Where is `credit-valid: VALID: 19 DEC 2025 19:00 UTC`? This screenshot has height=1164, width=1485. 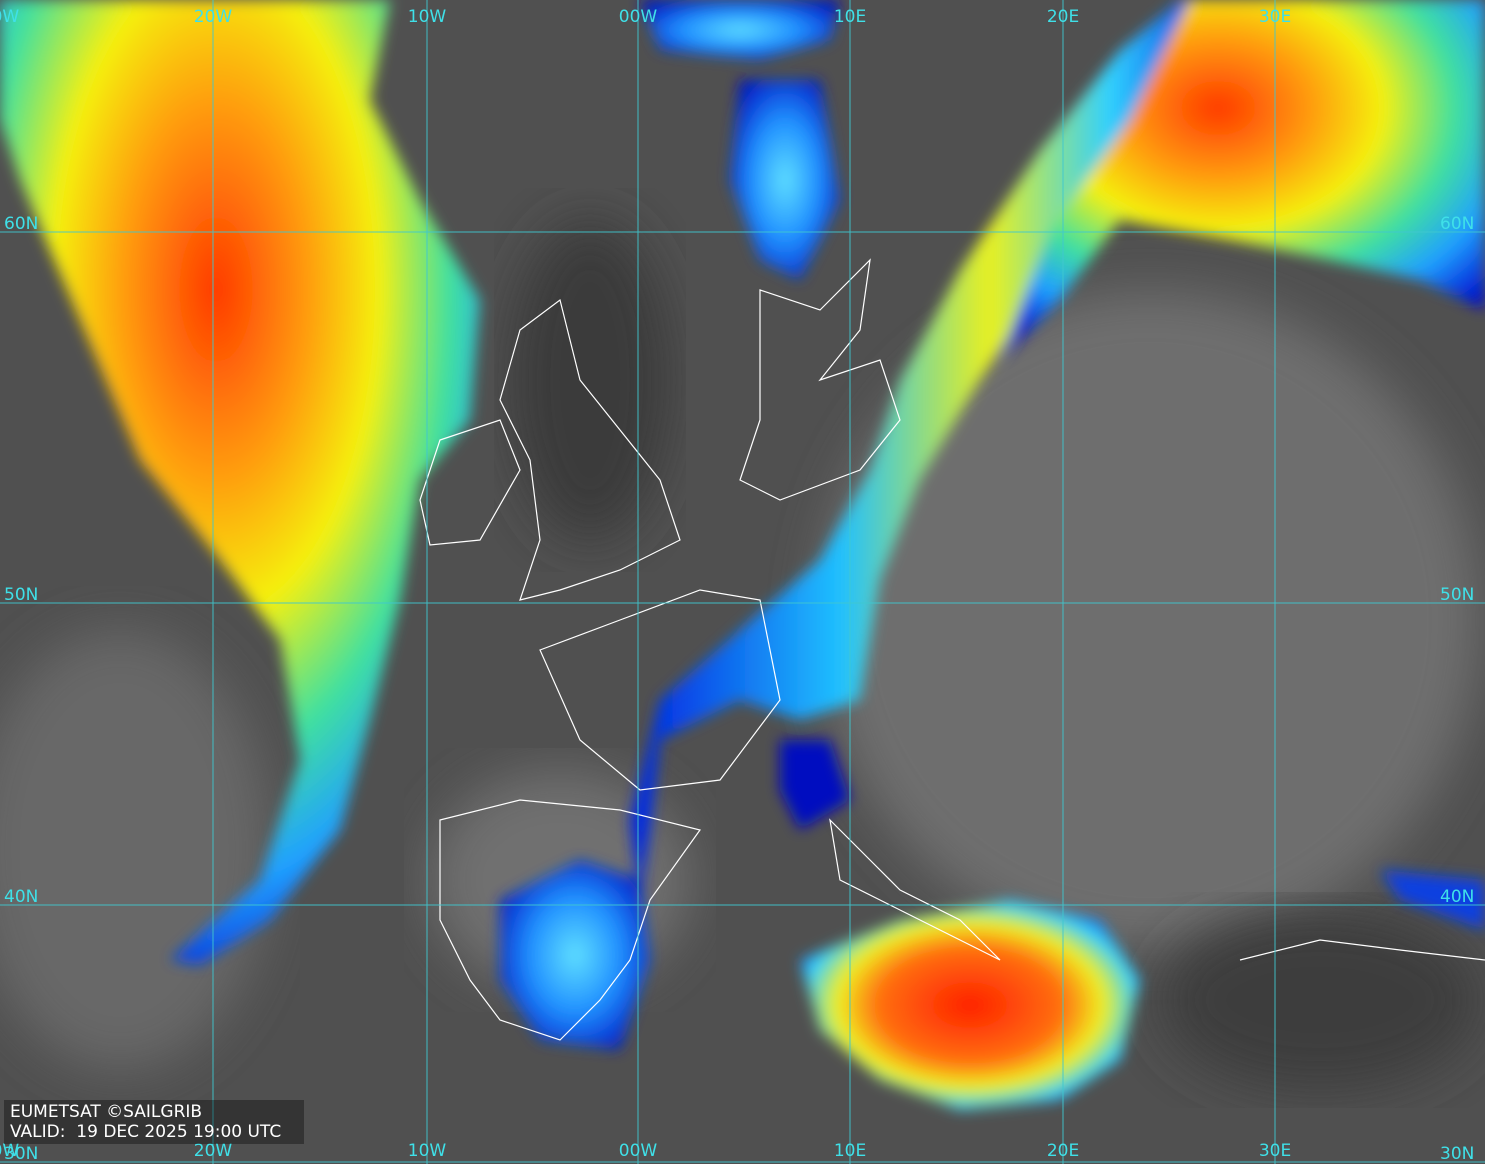 credit-valid: VALID: 19 DEC 2025 19:00 UTC is located at coordinates (145, 1132).